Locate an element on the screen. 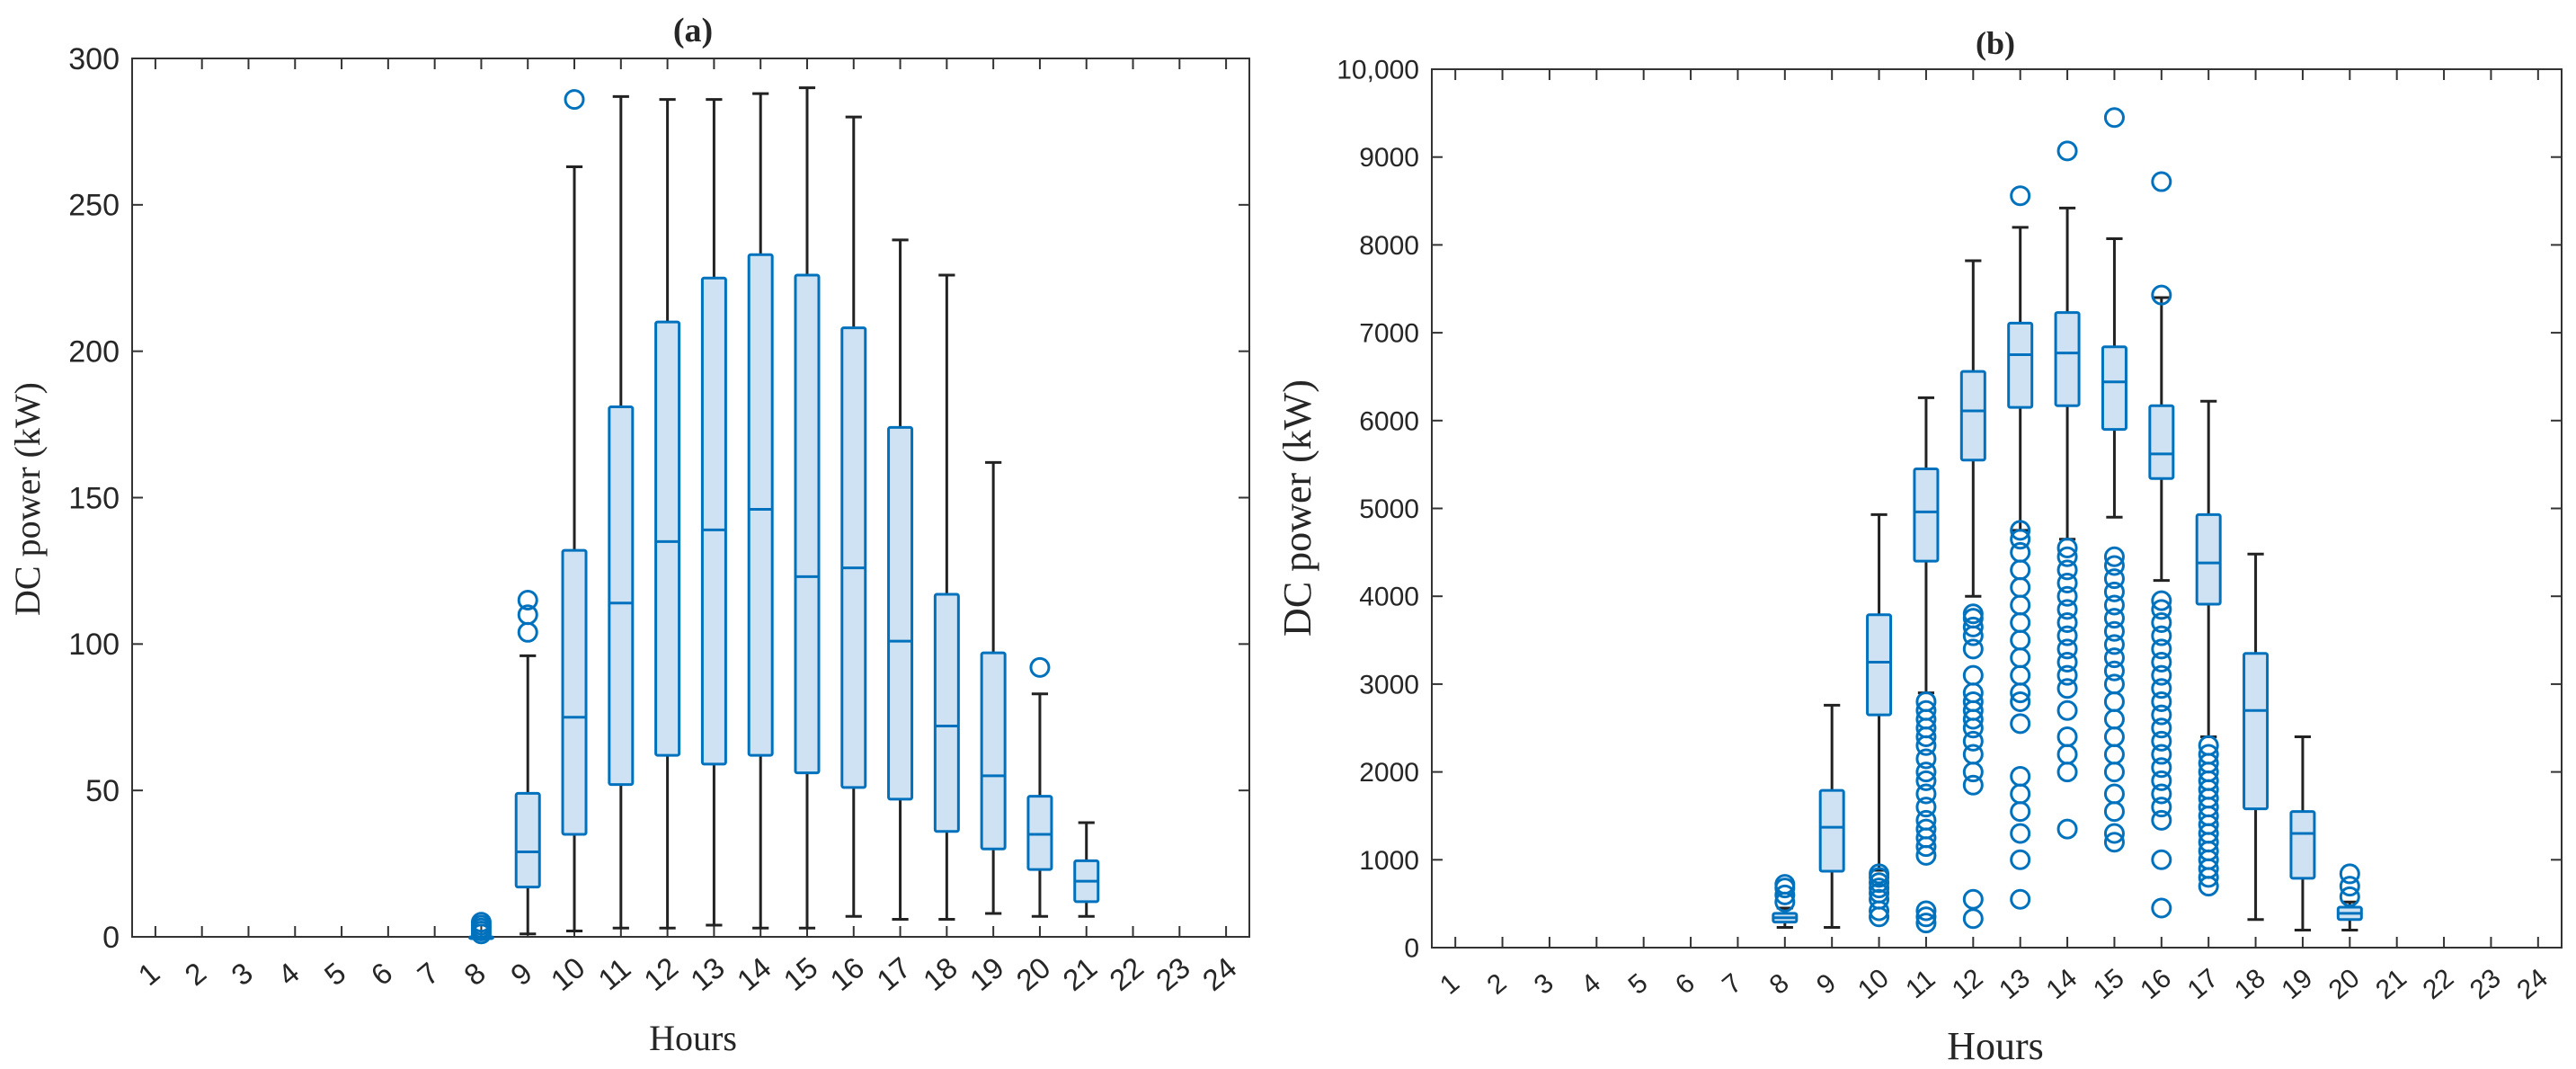 The height and width of the screenshot is (1069, 2576). panel-b-ytick-label: 6000 is located at coordinates (1389, 421).